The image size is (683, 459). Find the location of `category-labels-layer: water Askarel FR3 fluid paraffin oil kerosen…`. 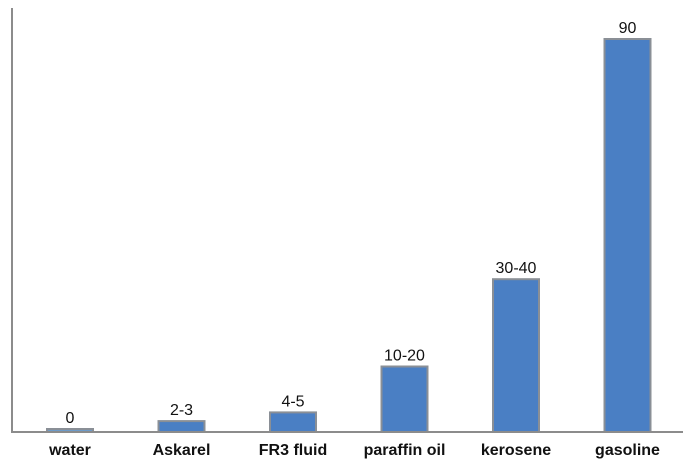

category-labels-layer: water Askarel FR3 fluid paraffin oil kerosen… is located at coordinates (354, 450).